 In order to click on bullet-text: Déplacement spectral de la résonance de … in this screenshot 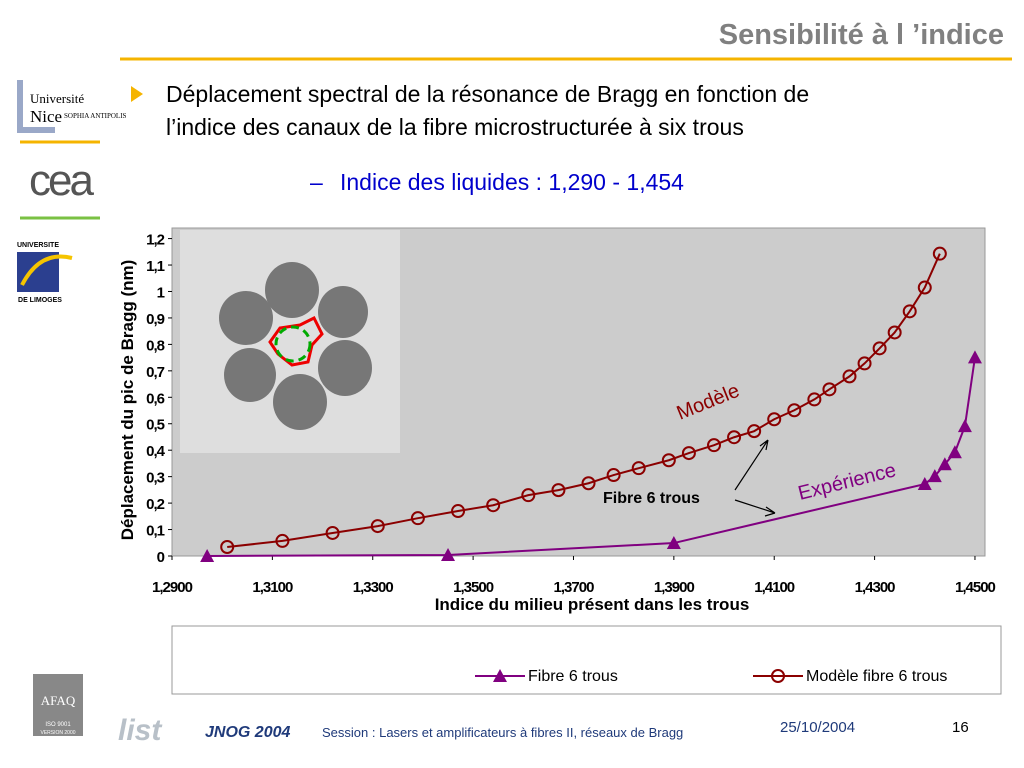, I will do `click(487, 94)`.